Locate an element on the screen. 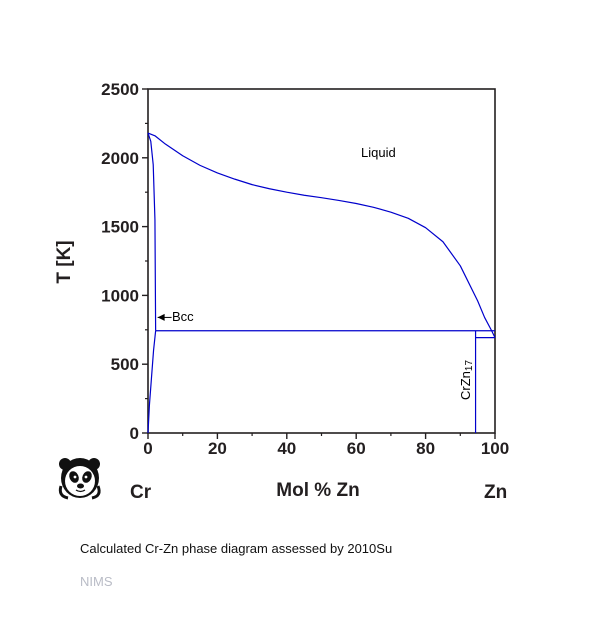 The image size is (595, 618). x-tick-label: 0 is located at coordinates (147, 448).